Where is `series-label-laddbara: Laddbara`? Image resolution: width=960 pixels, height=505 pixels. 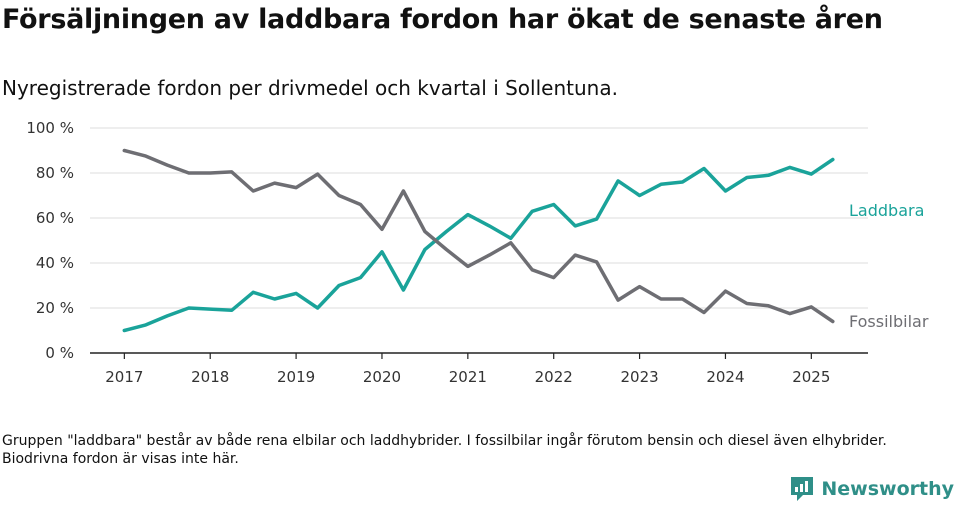 series-label-laddbara: Laddbara is located at coordinates (886, 210).